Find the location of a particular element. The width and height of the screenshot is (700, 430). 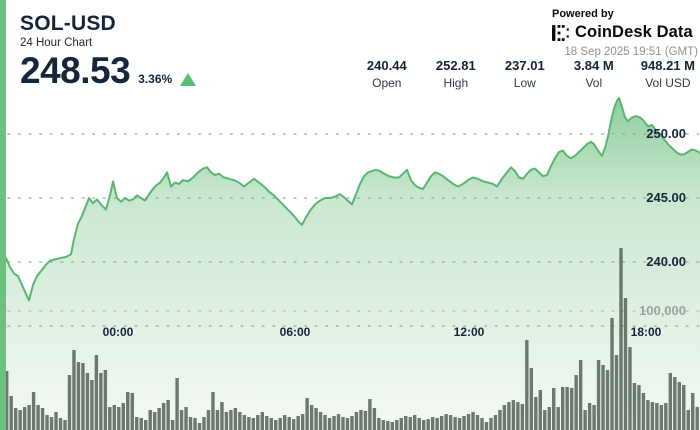

stat-low-value: 237.01 is located at coordinates (524, 65).